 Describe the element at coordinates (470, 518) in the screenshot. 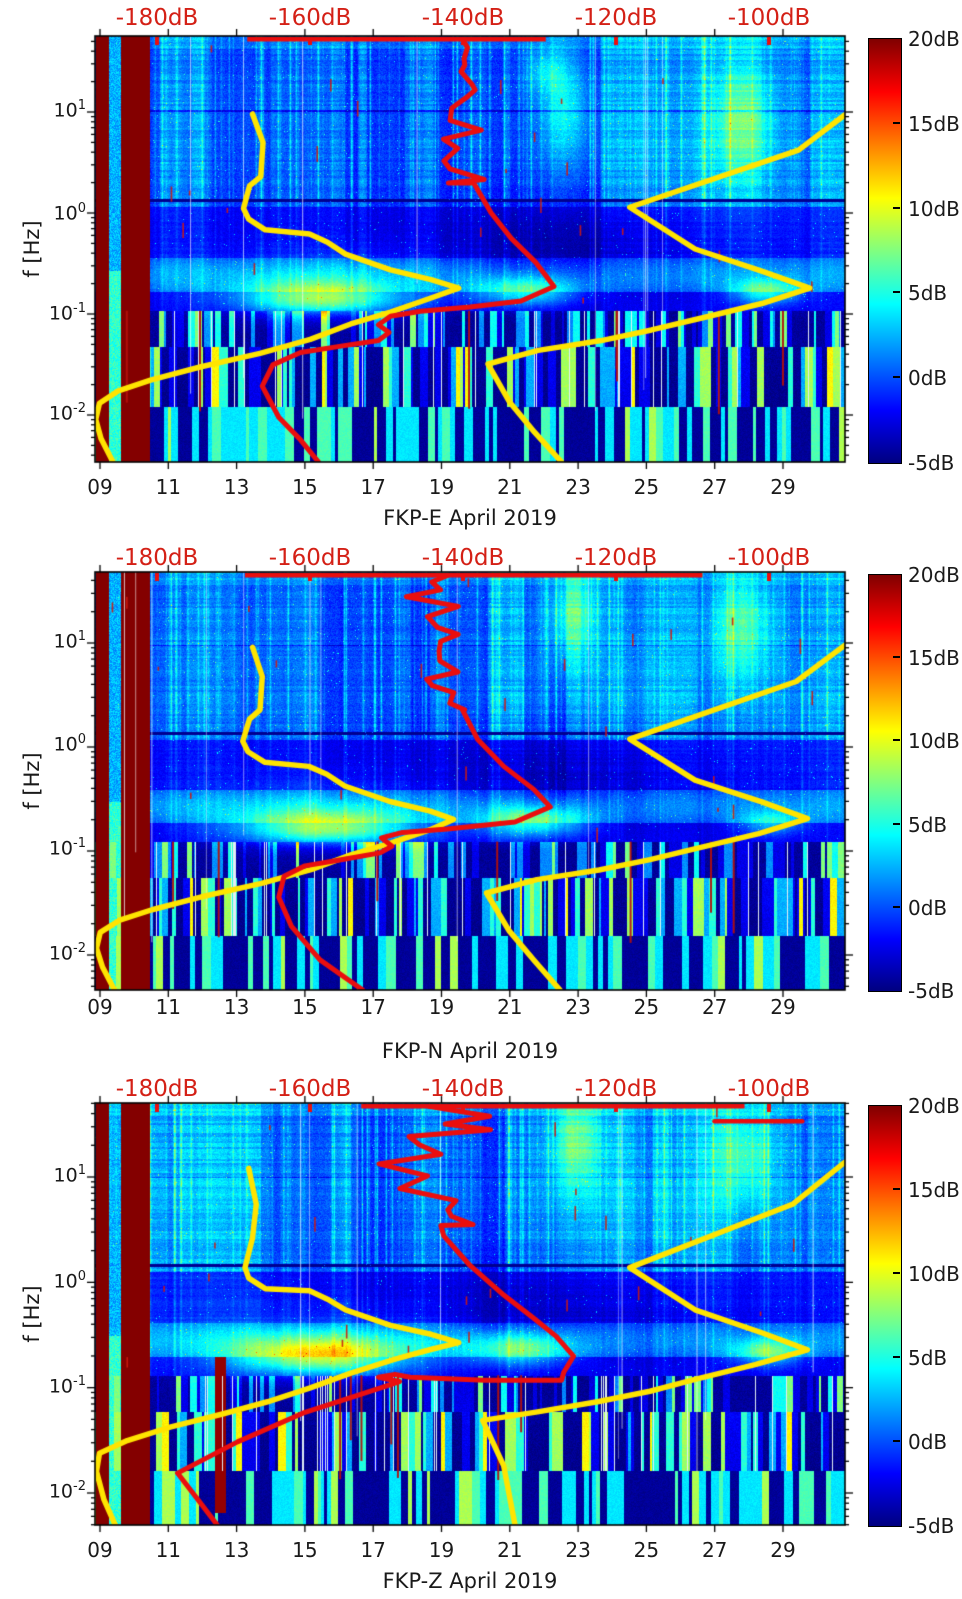

I see `panel-title: FKP-E April 2019` at that location.